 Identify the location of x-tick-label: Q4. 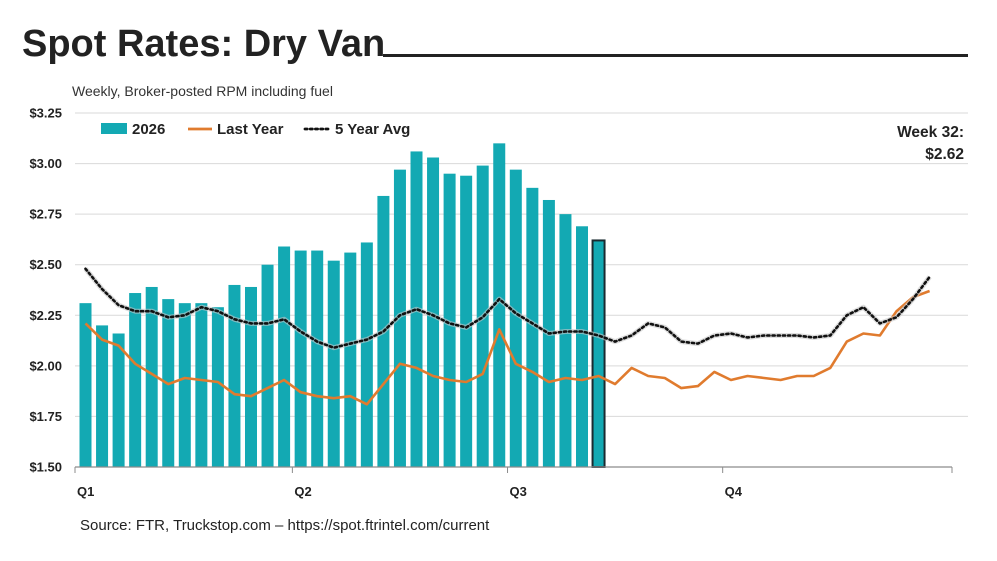
(734, 491).